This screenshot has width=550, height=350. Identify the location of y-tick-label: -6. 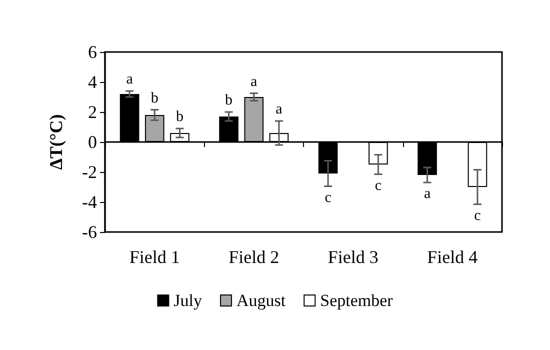
(89, 232).